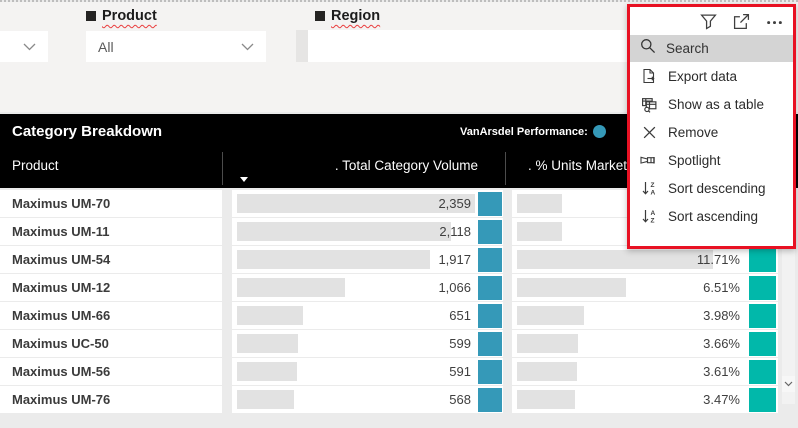 This screenshot has width=798, height=428. I want to click on visual-header-toolbar, so click(711, 21).